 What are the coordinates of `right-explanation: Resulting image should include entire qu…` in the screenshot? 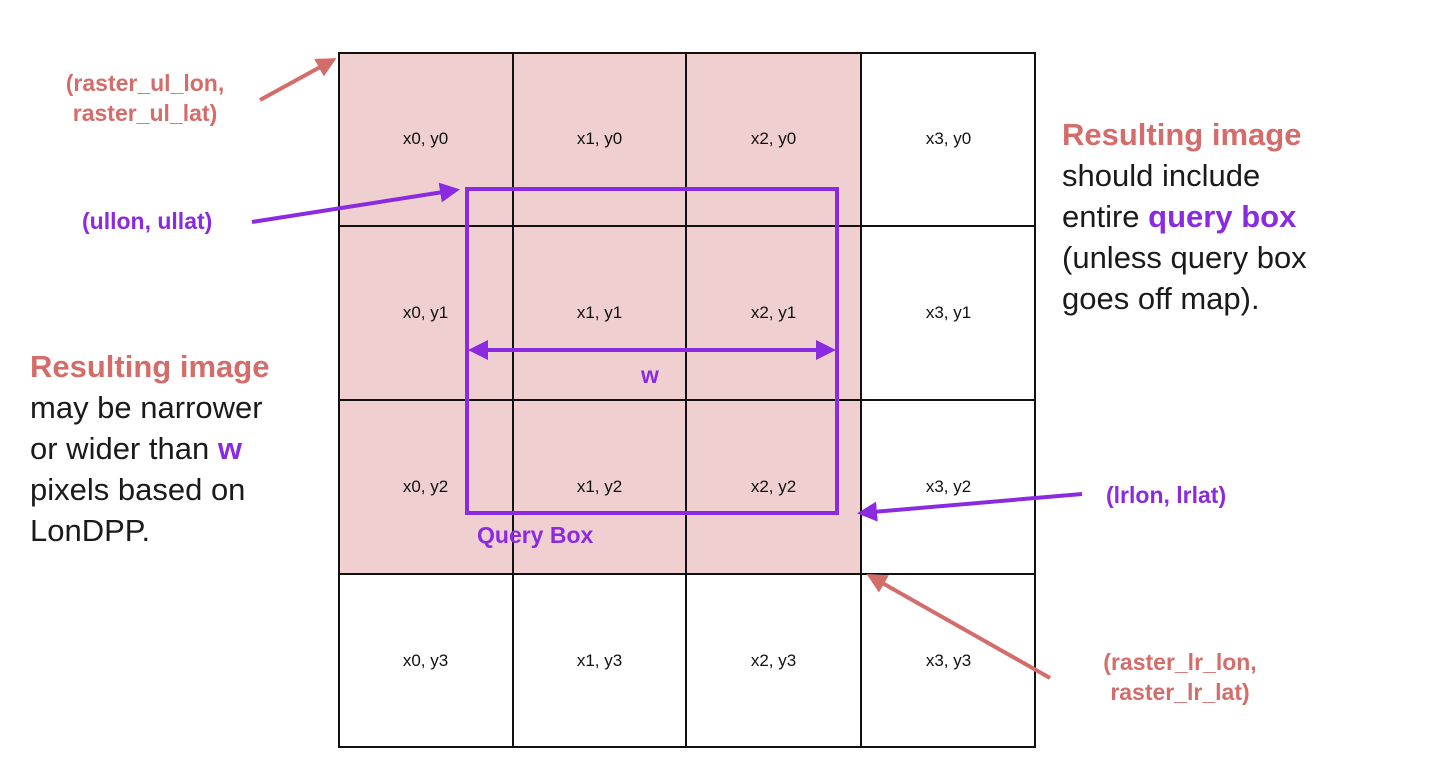 It's located at (1184, 216).